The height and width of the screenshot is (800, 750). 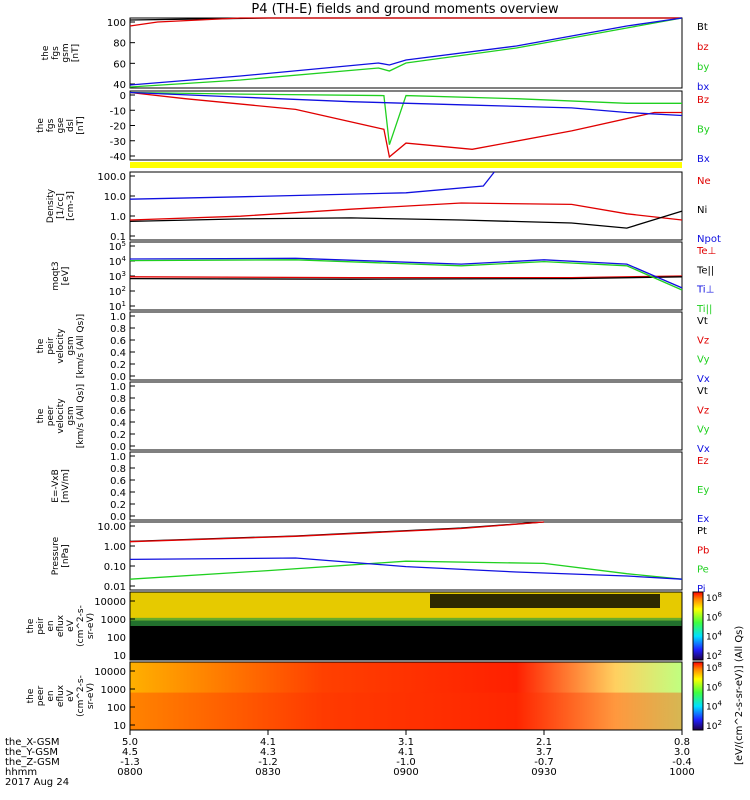 I want to click on ylabel-line: E=-VxB, so click(x=56, y=486).